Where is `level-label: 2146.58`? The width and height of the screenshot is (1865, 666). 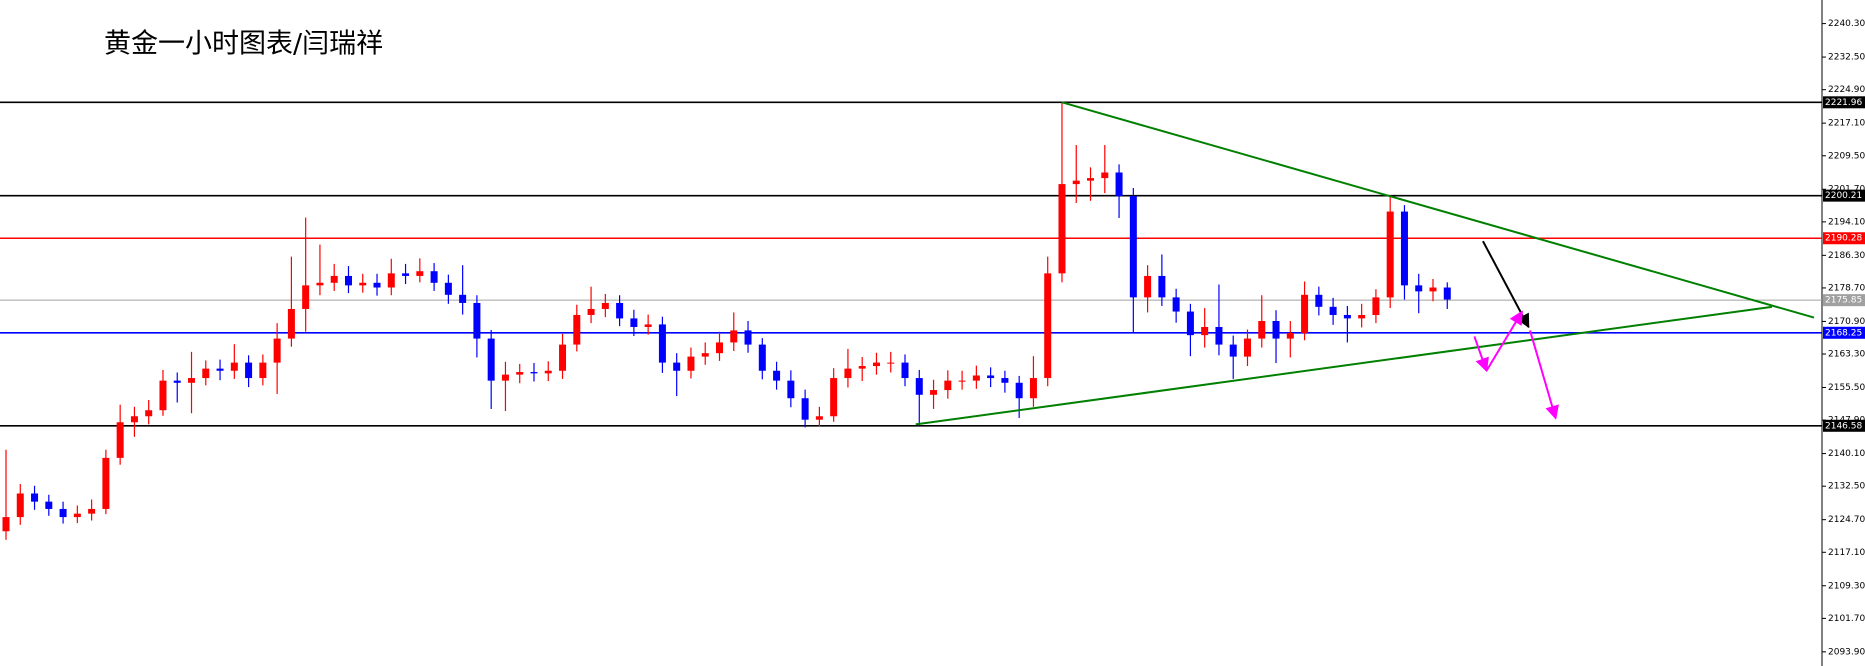
level-label: 2146.58 is located at coordinates (1843, 426).